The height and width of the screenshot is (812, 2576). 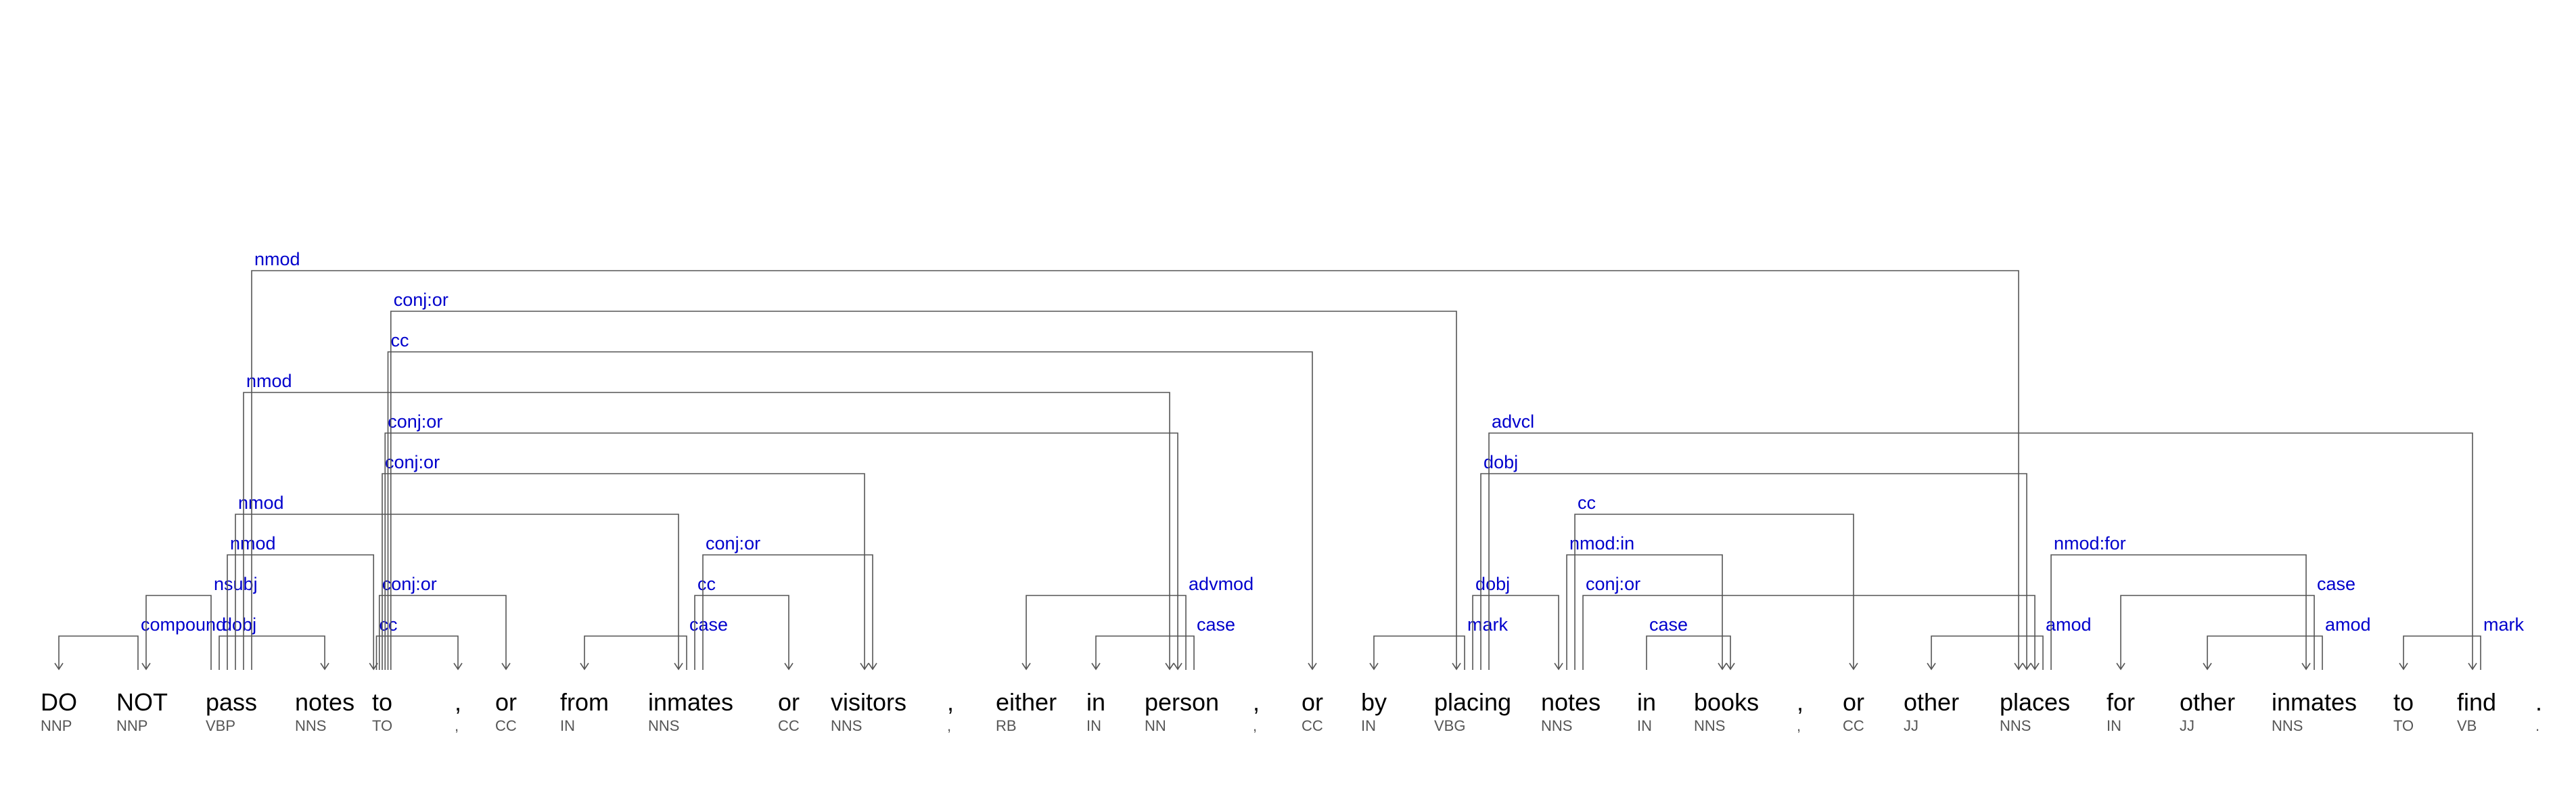 I want to click on dependency-arc: compound, so click(x=140, y=642).